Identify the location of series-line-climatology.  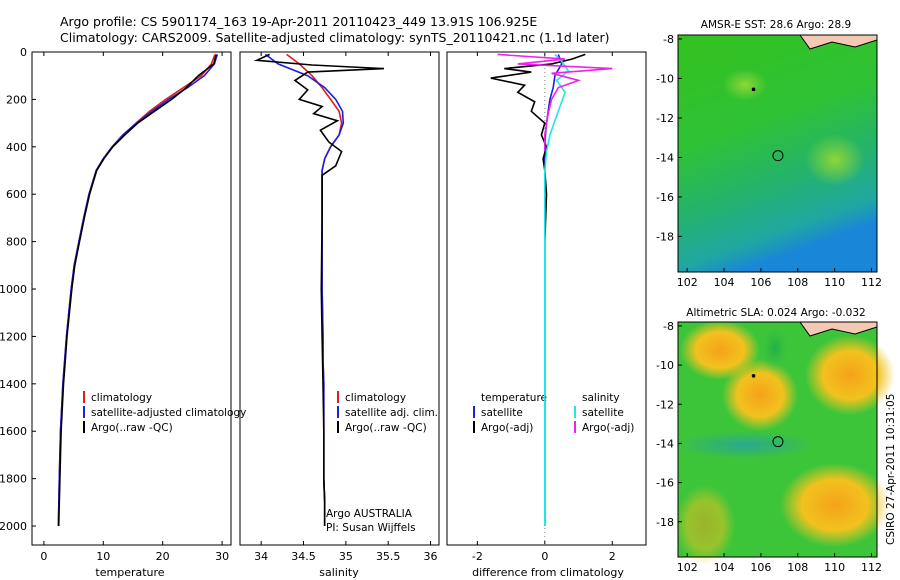
(136, 290).